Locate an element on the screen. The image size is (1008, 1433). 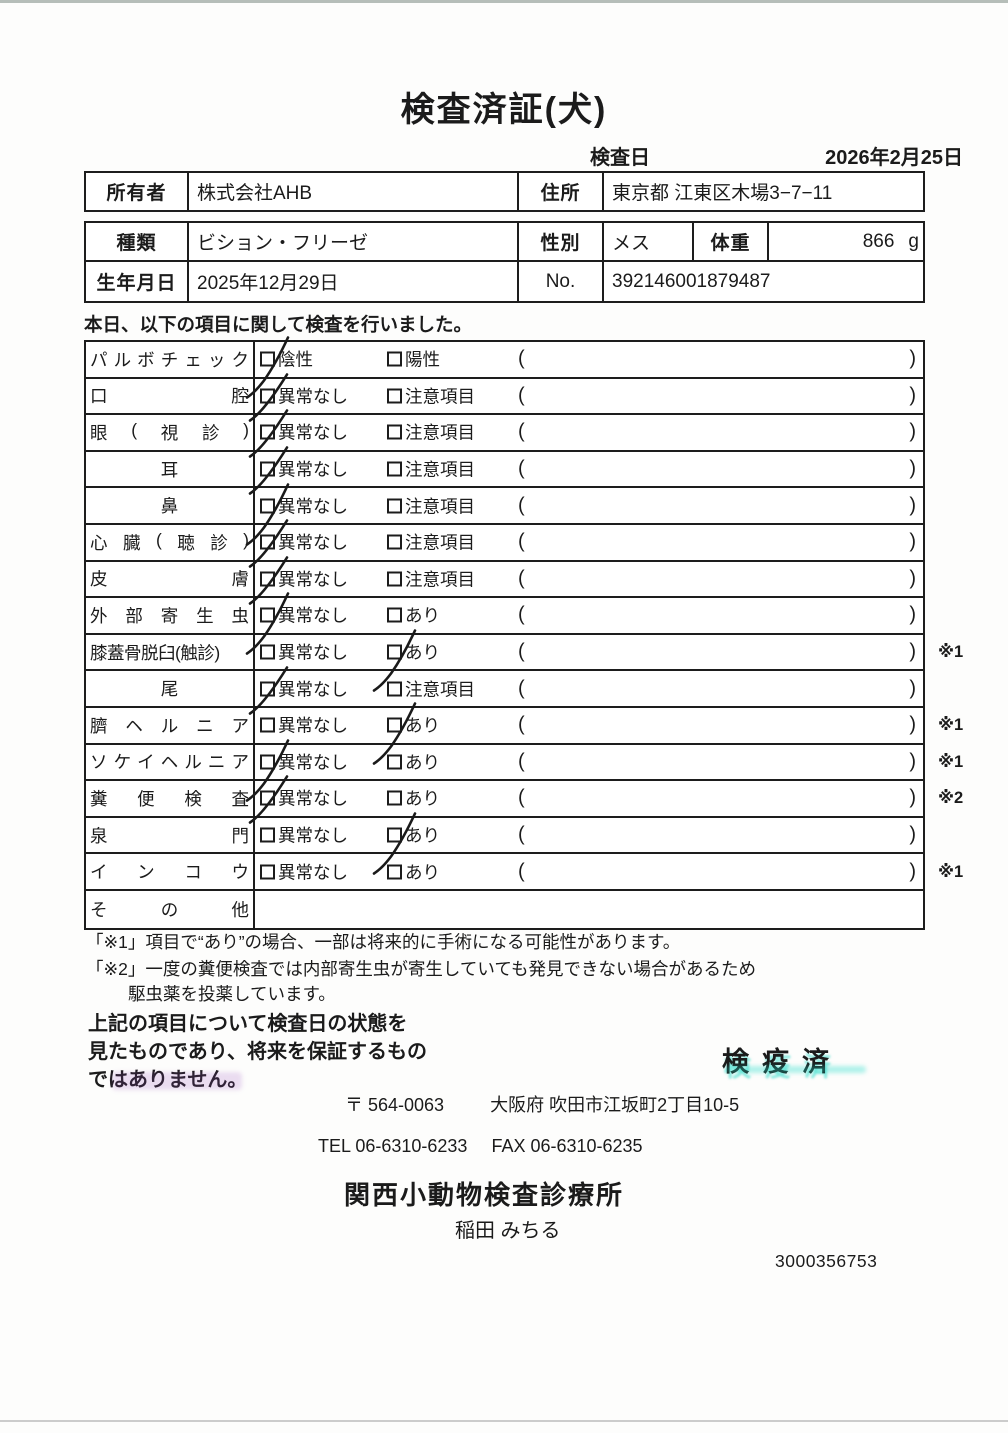
scan-artifact-bottom-edge is located at coordinates (504, 1421).